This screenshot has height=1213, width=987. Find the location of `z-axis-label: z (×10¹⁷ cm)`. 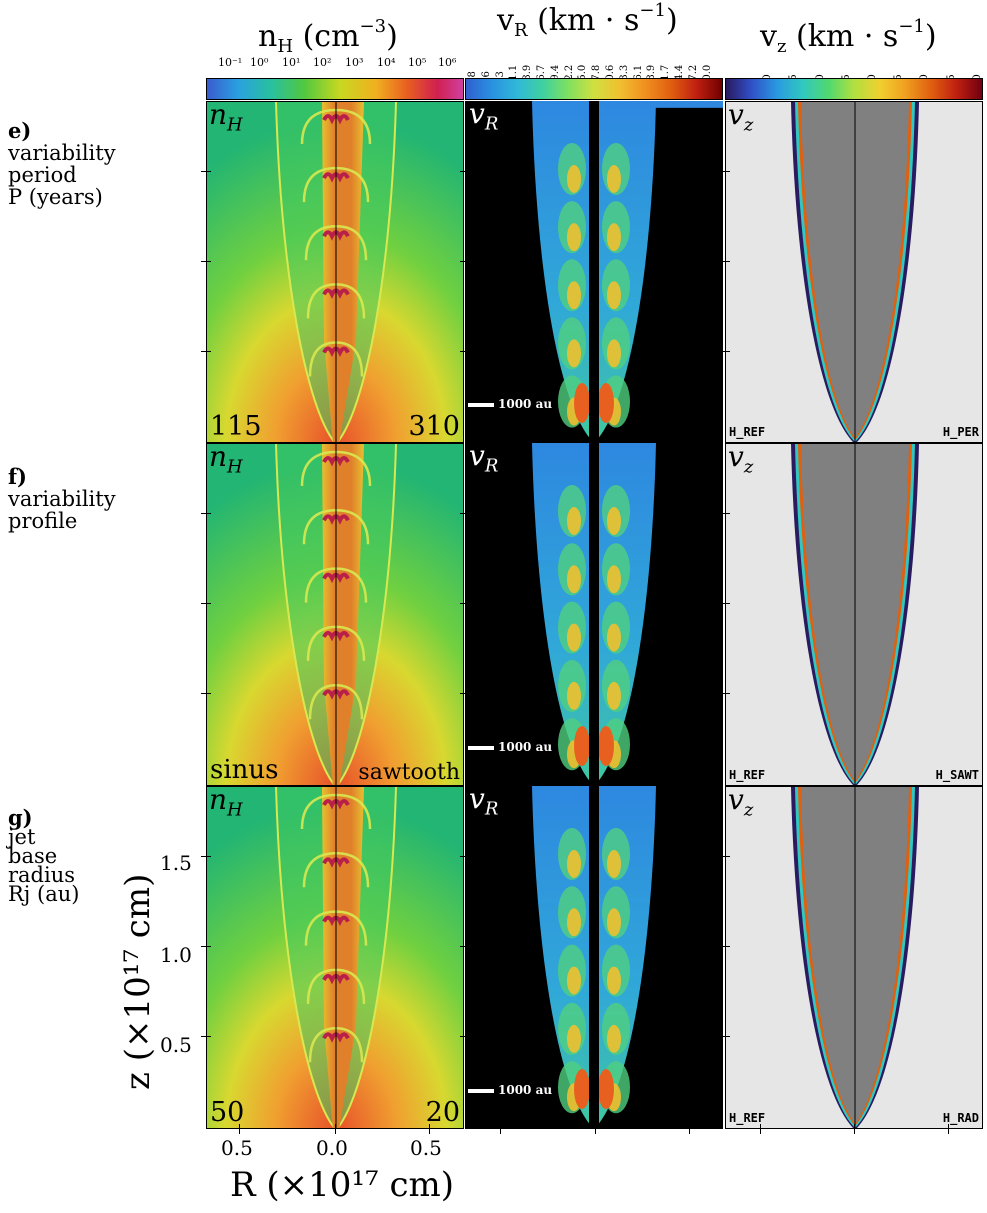

z-axis-label: z (×10¹⁷ cm) is located at coordinates (138, 981).